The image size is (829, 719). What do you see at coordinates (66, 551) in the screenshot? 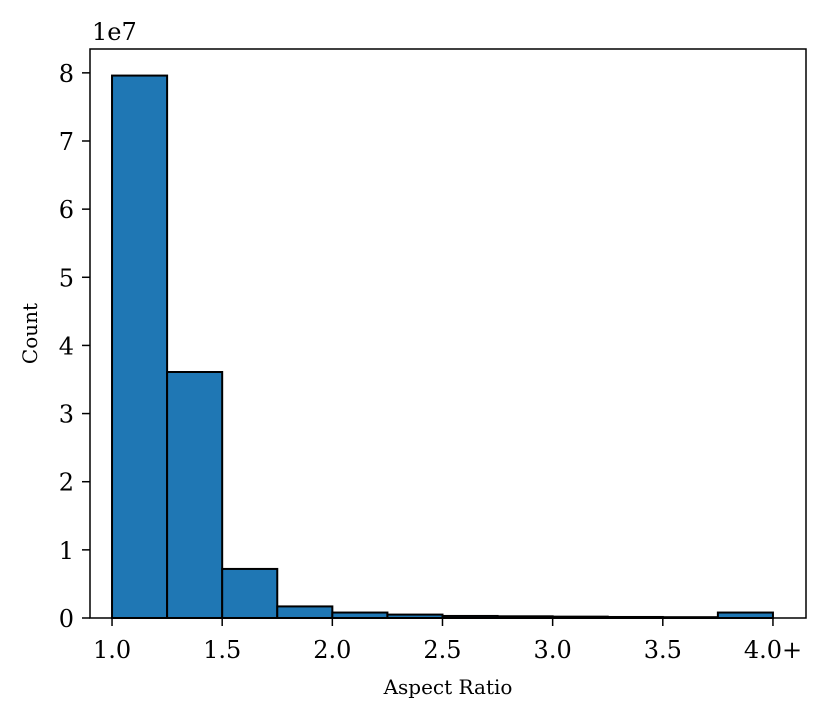
I see `y-tick-label-1: 1` at bounding box center [66, 551].